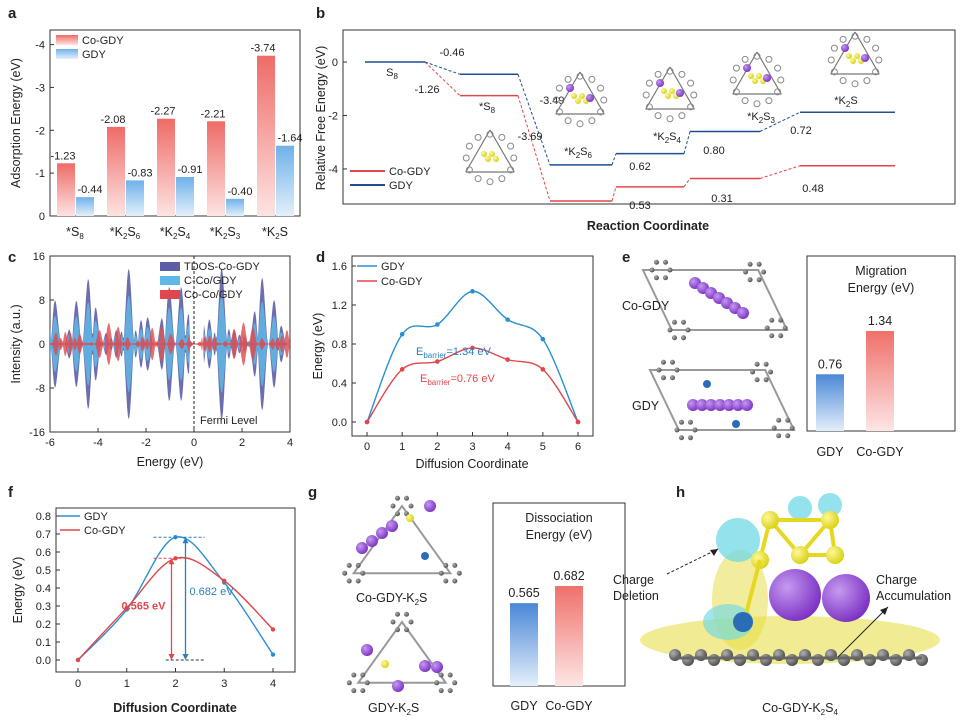 This screenshot has height=721, width=970. What do you see at coordinates (335, 63) in the screenshot?
I see `y-tick-label: 0` at bounding box center [335, 63].